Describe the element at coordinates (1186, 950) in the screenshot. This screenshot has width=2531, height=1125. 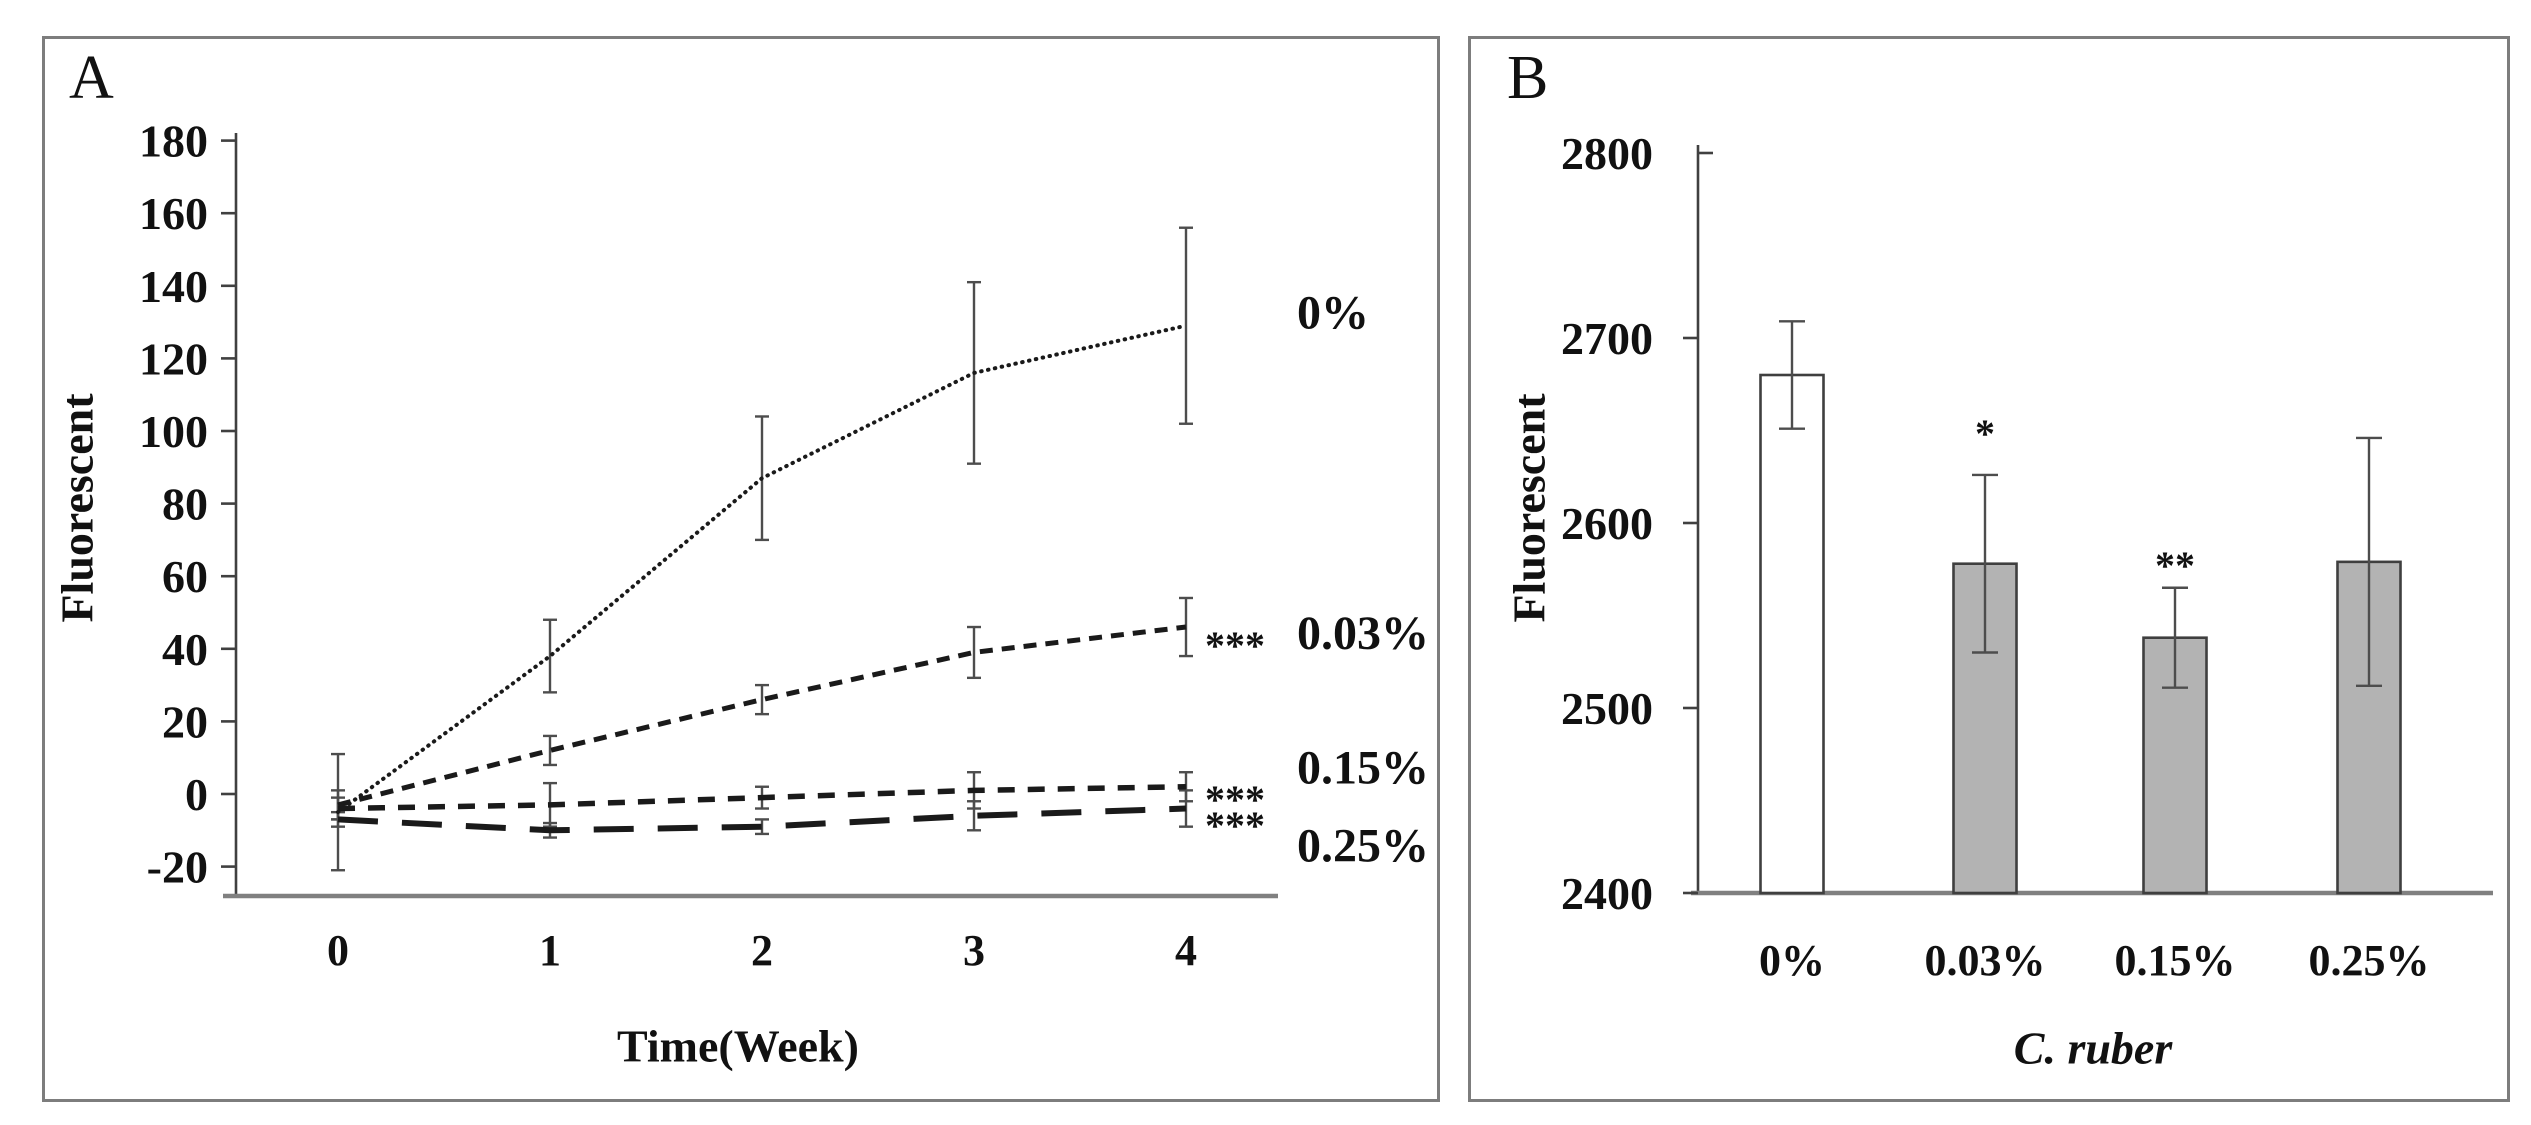
I see `x-tick-label: 4` at that location.